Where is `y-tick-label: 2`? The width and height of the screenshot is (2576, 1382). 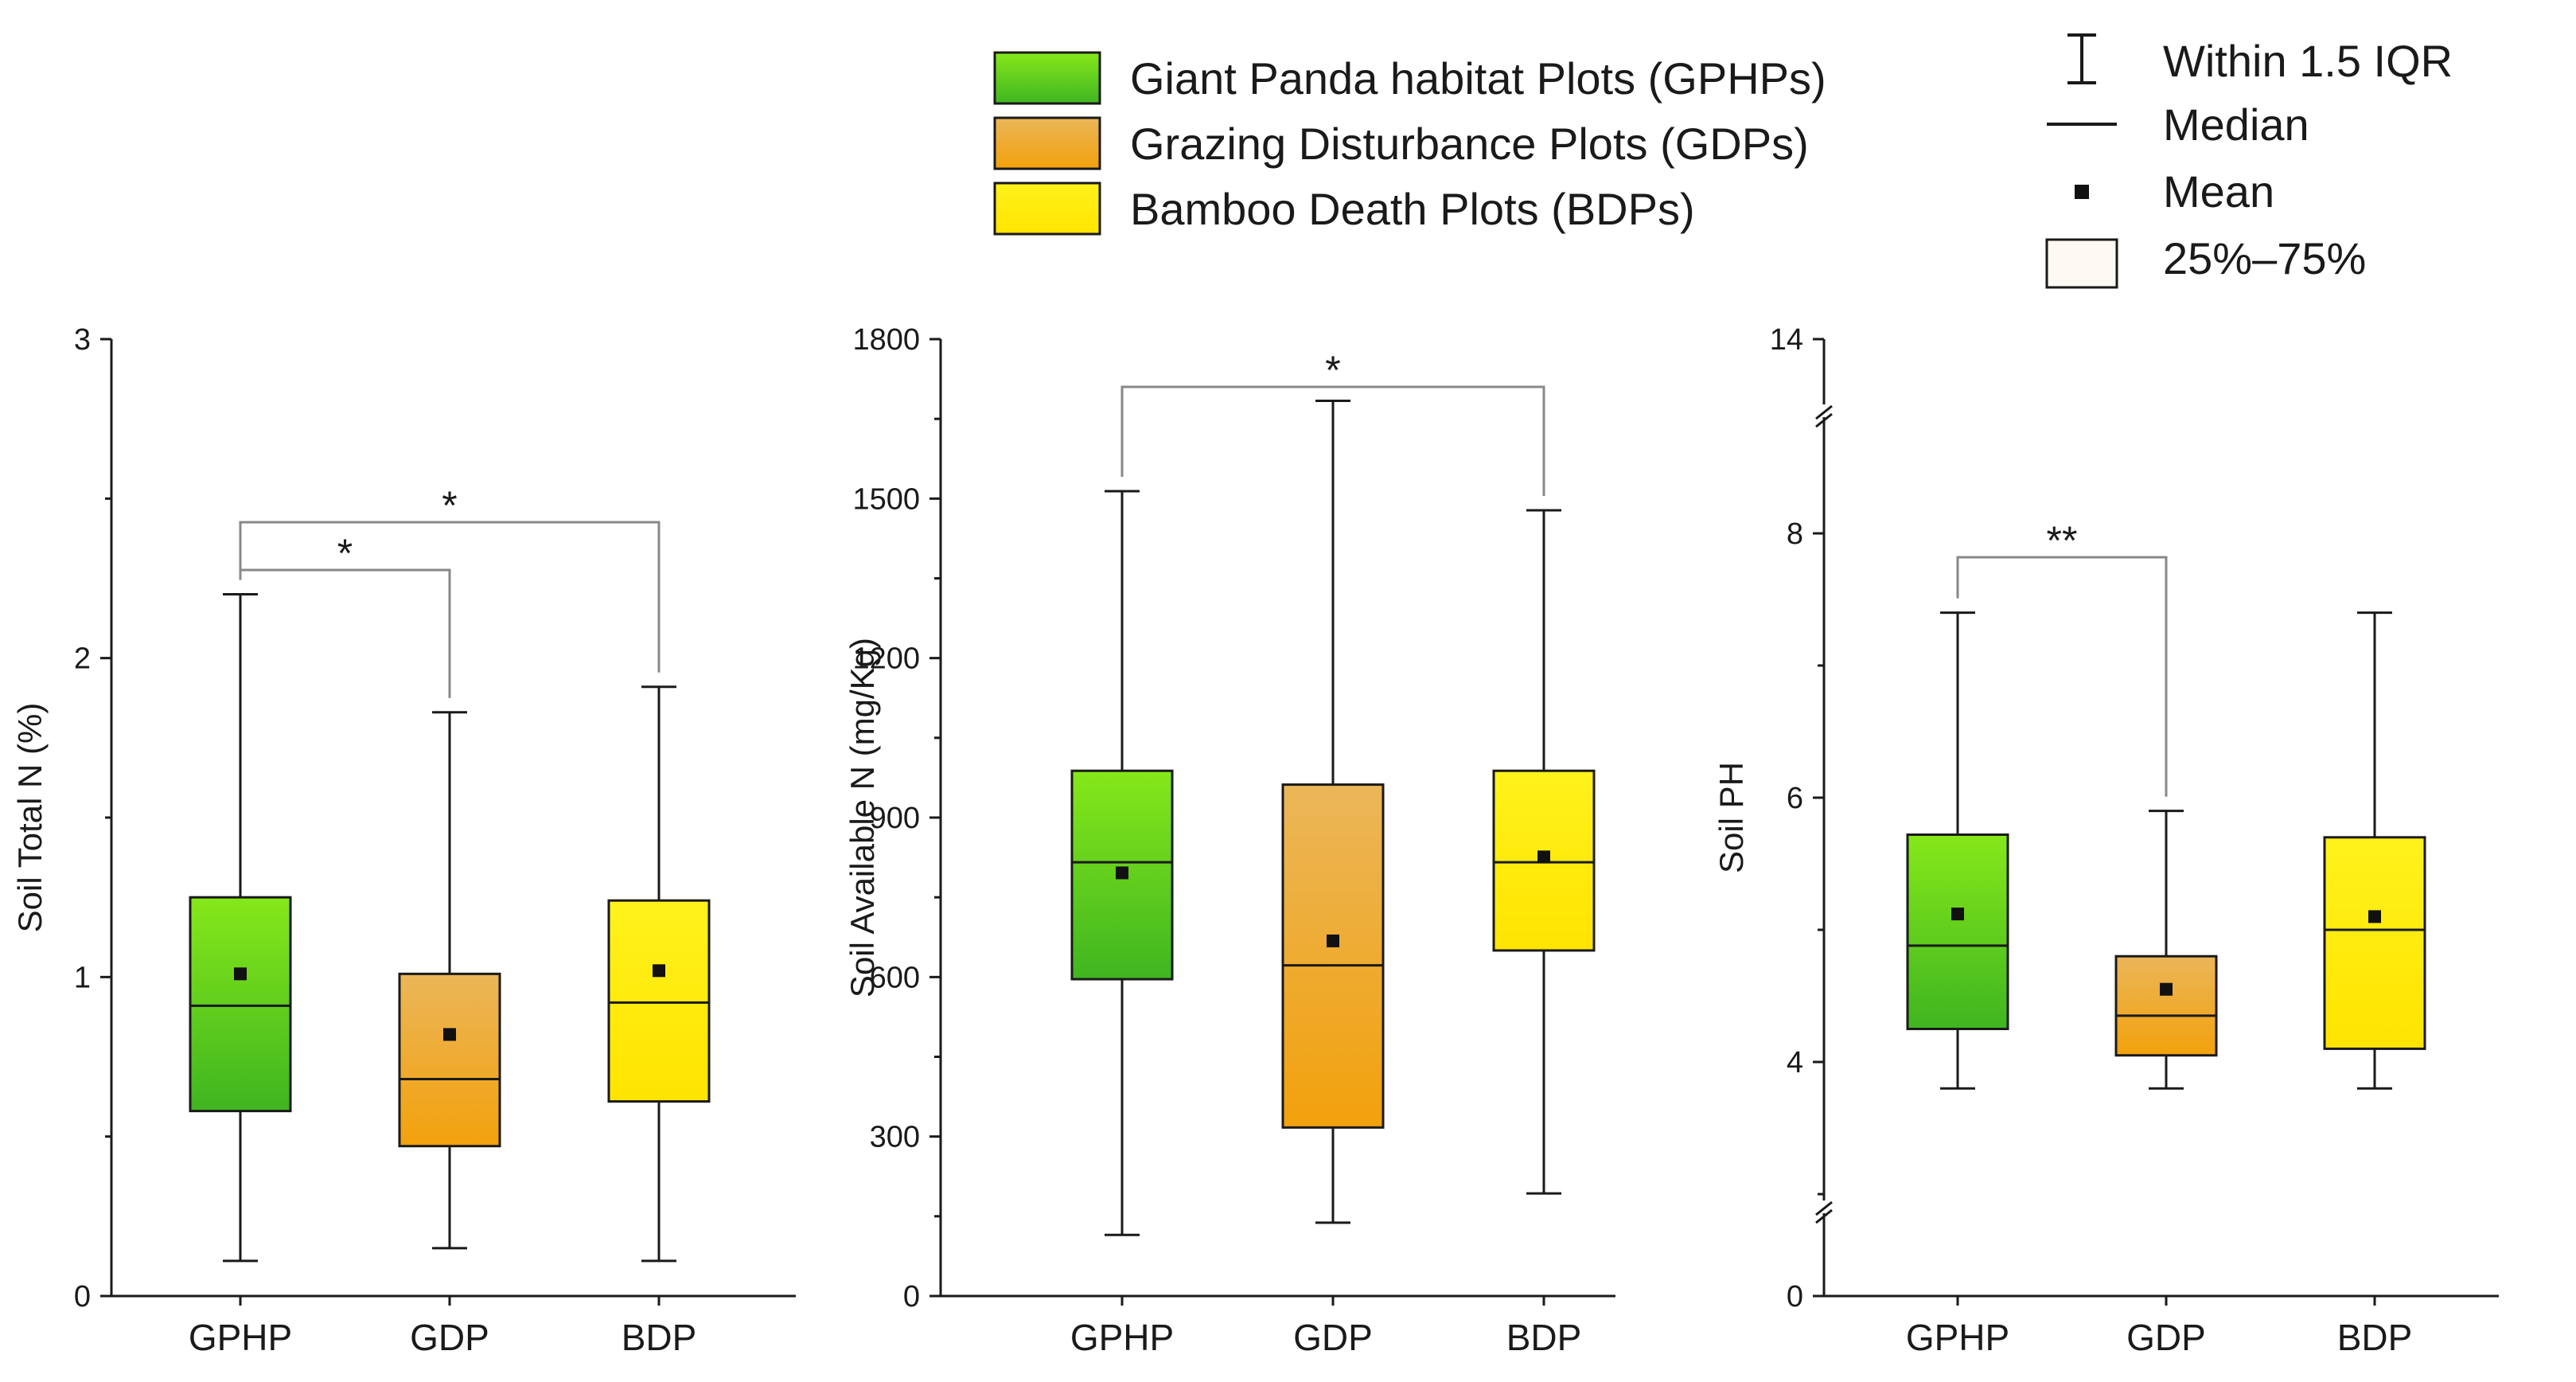 y-tick-label: 2 is located at coordinates (82, 659).